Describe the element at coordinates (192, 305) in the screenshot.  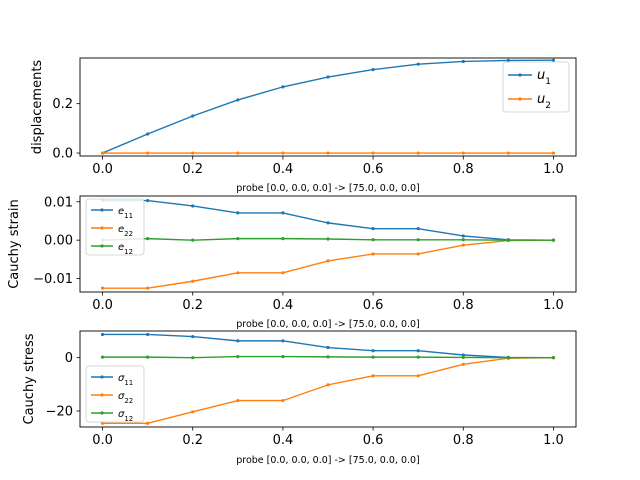
I see `x-tick-label: 0.2` at that location.